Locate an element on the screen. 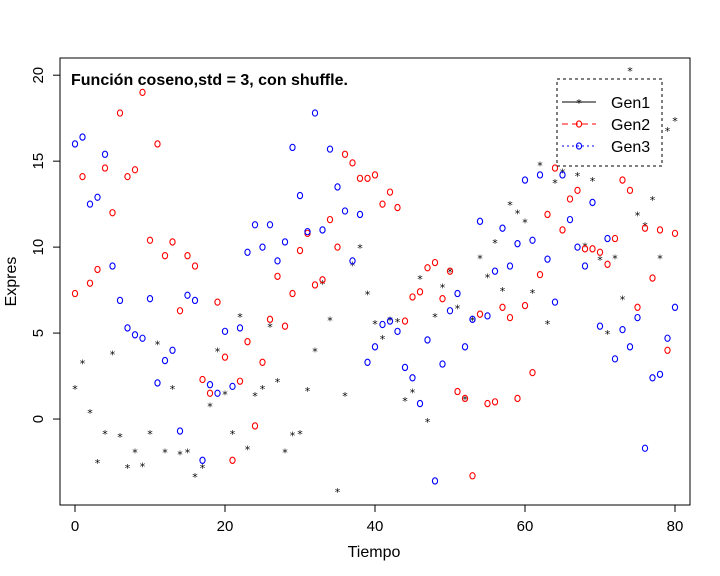 This screenshot has width=720, height=576. x-tick-label: 40 is located at coordinates (375, 526).